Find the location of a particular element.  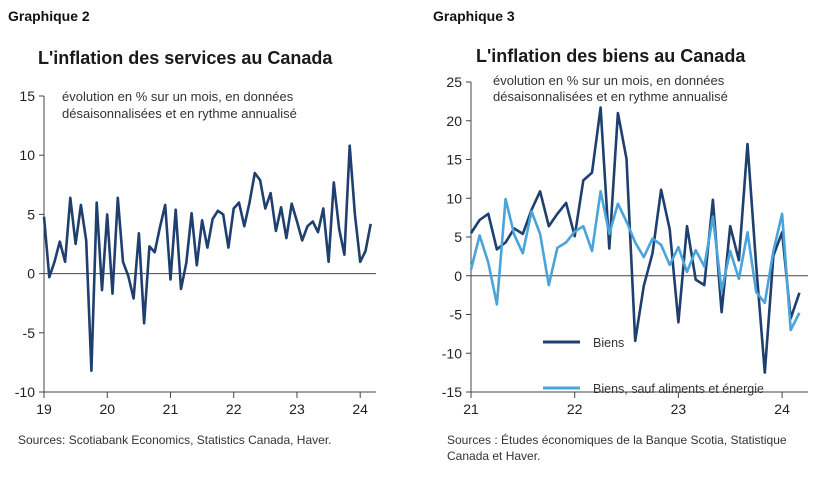

goods-y-tick-label: 0 is located at coordinates (458, 276).